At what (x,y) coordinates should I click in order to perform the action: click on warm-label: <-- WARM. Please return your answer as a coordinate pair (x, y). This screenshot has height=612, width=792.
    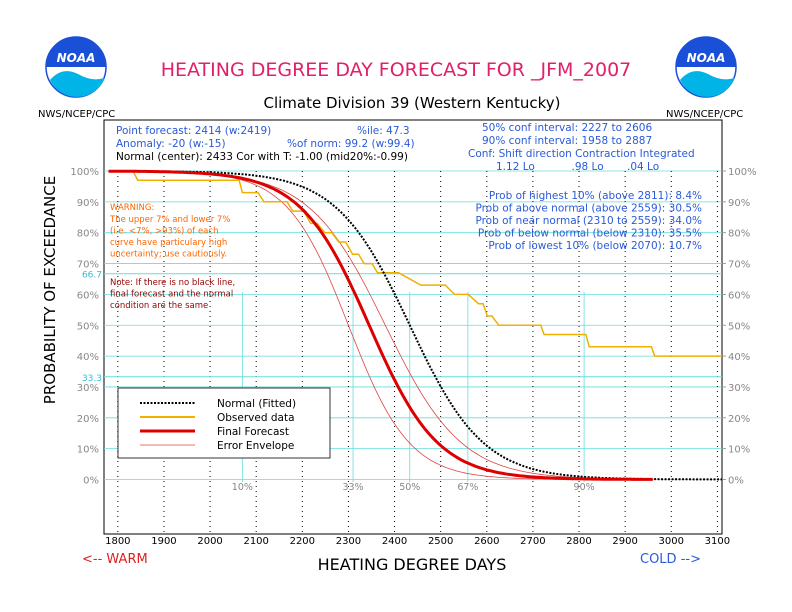
    Looking at the image, I should click on (115, 559).